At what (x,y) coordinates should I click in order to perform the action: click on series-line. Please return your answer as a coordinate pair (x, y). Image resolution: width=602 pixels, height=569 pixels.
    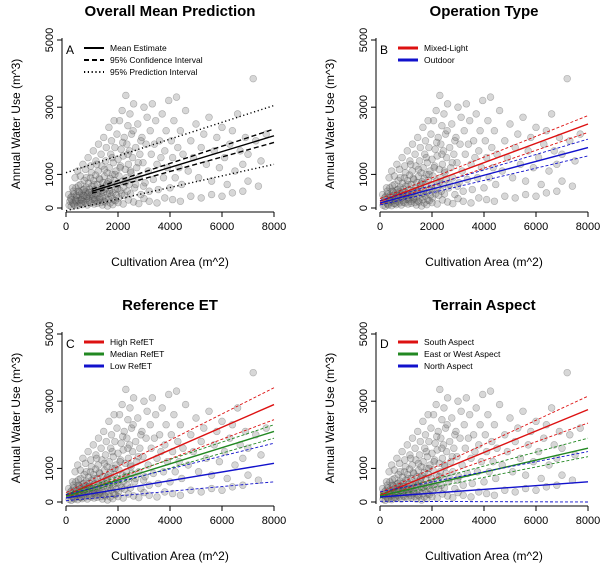
    Looking at the image, I should click on (183, 163).